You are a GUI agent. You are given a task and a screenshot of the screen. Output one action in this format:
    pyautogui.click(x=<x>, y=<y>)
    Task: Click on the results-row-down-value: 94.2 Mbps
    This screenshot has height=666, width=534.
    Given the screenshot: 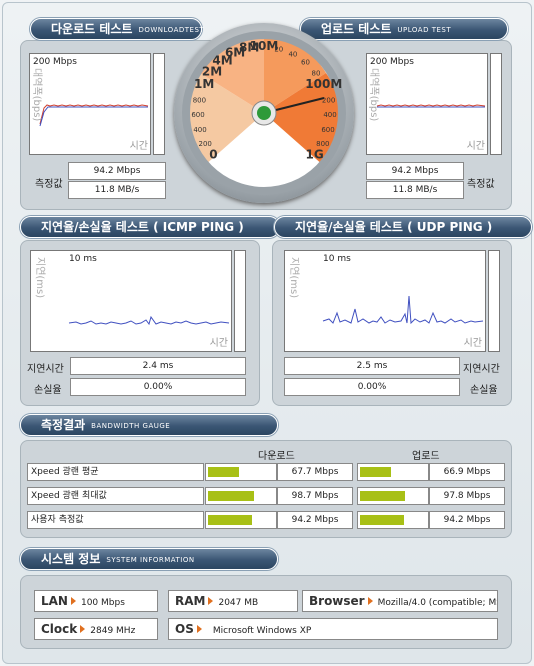 What is the action you would take?
    pyautogui.click(x=315, y=520)
    